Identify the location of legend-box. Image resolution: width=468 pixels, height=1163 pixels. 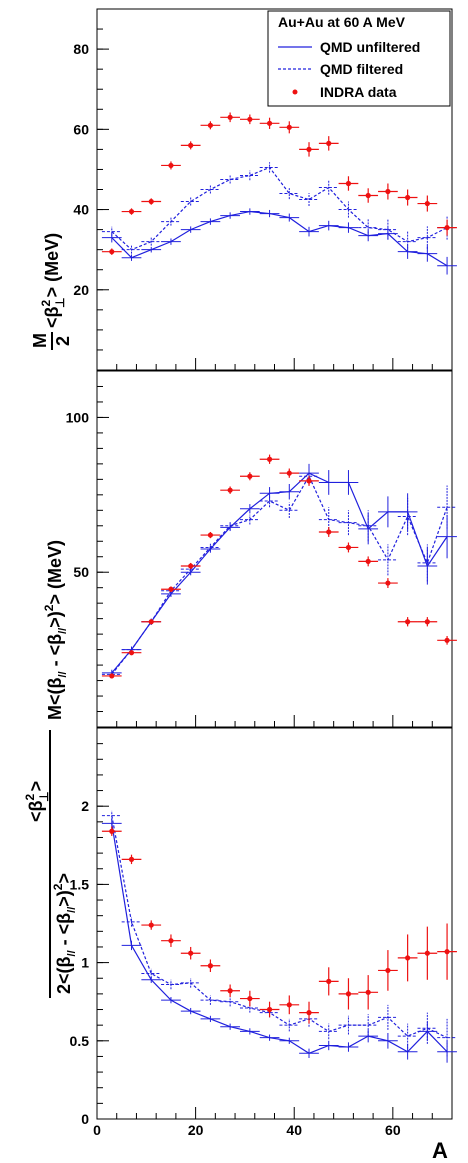
(359, 58).